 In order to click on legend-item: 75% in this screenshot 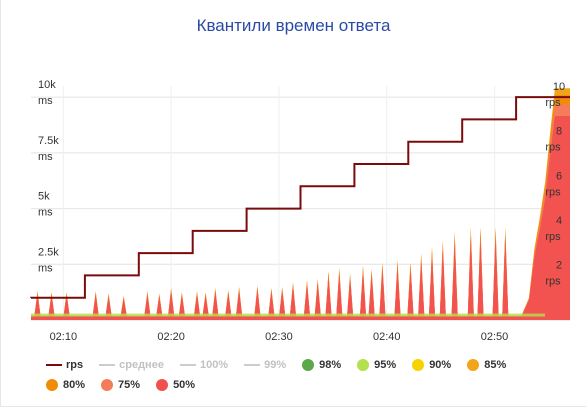, I will do `click(121, 384)`.